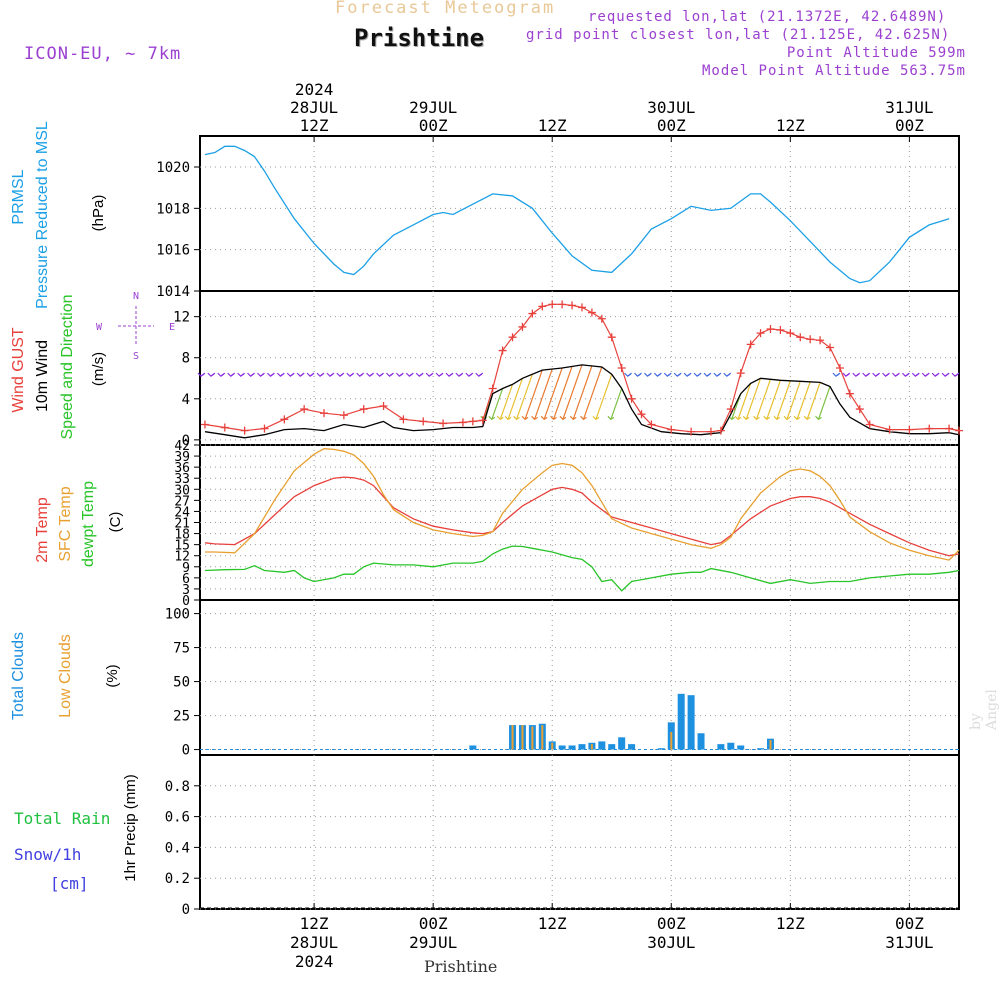 The width and height of the screenshot is (1000, 1000). What do you see at coordinates (42, 215) in the screenshot?
I see `pressure-label-desc: Pressure Reduced to MSL` at bounding box center [42, 215].